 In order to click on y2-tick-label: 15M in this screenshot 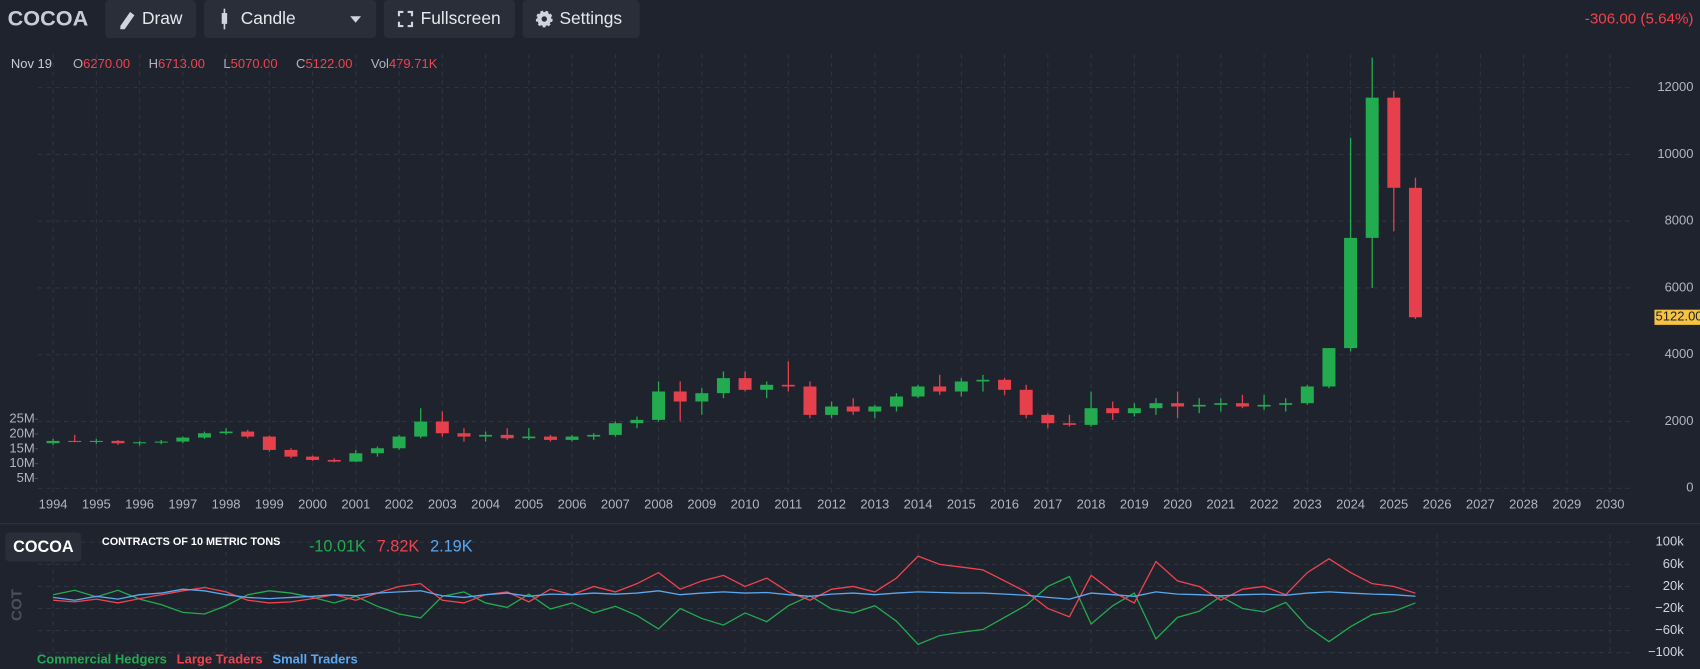, I will do `click(21, 447)`.